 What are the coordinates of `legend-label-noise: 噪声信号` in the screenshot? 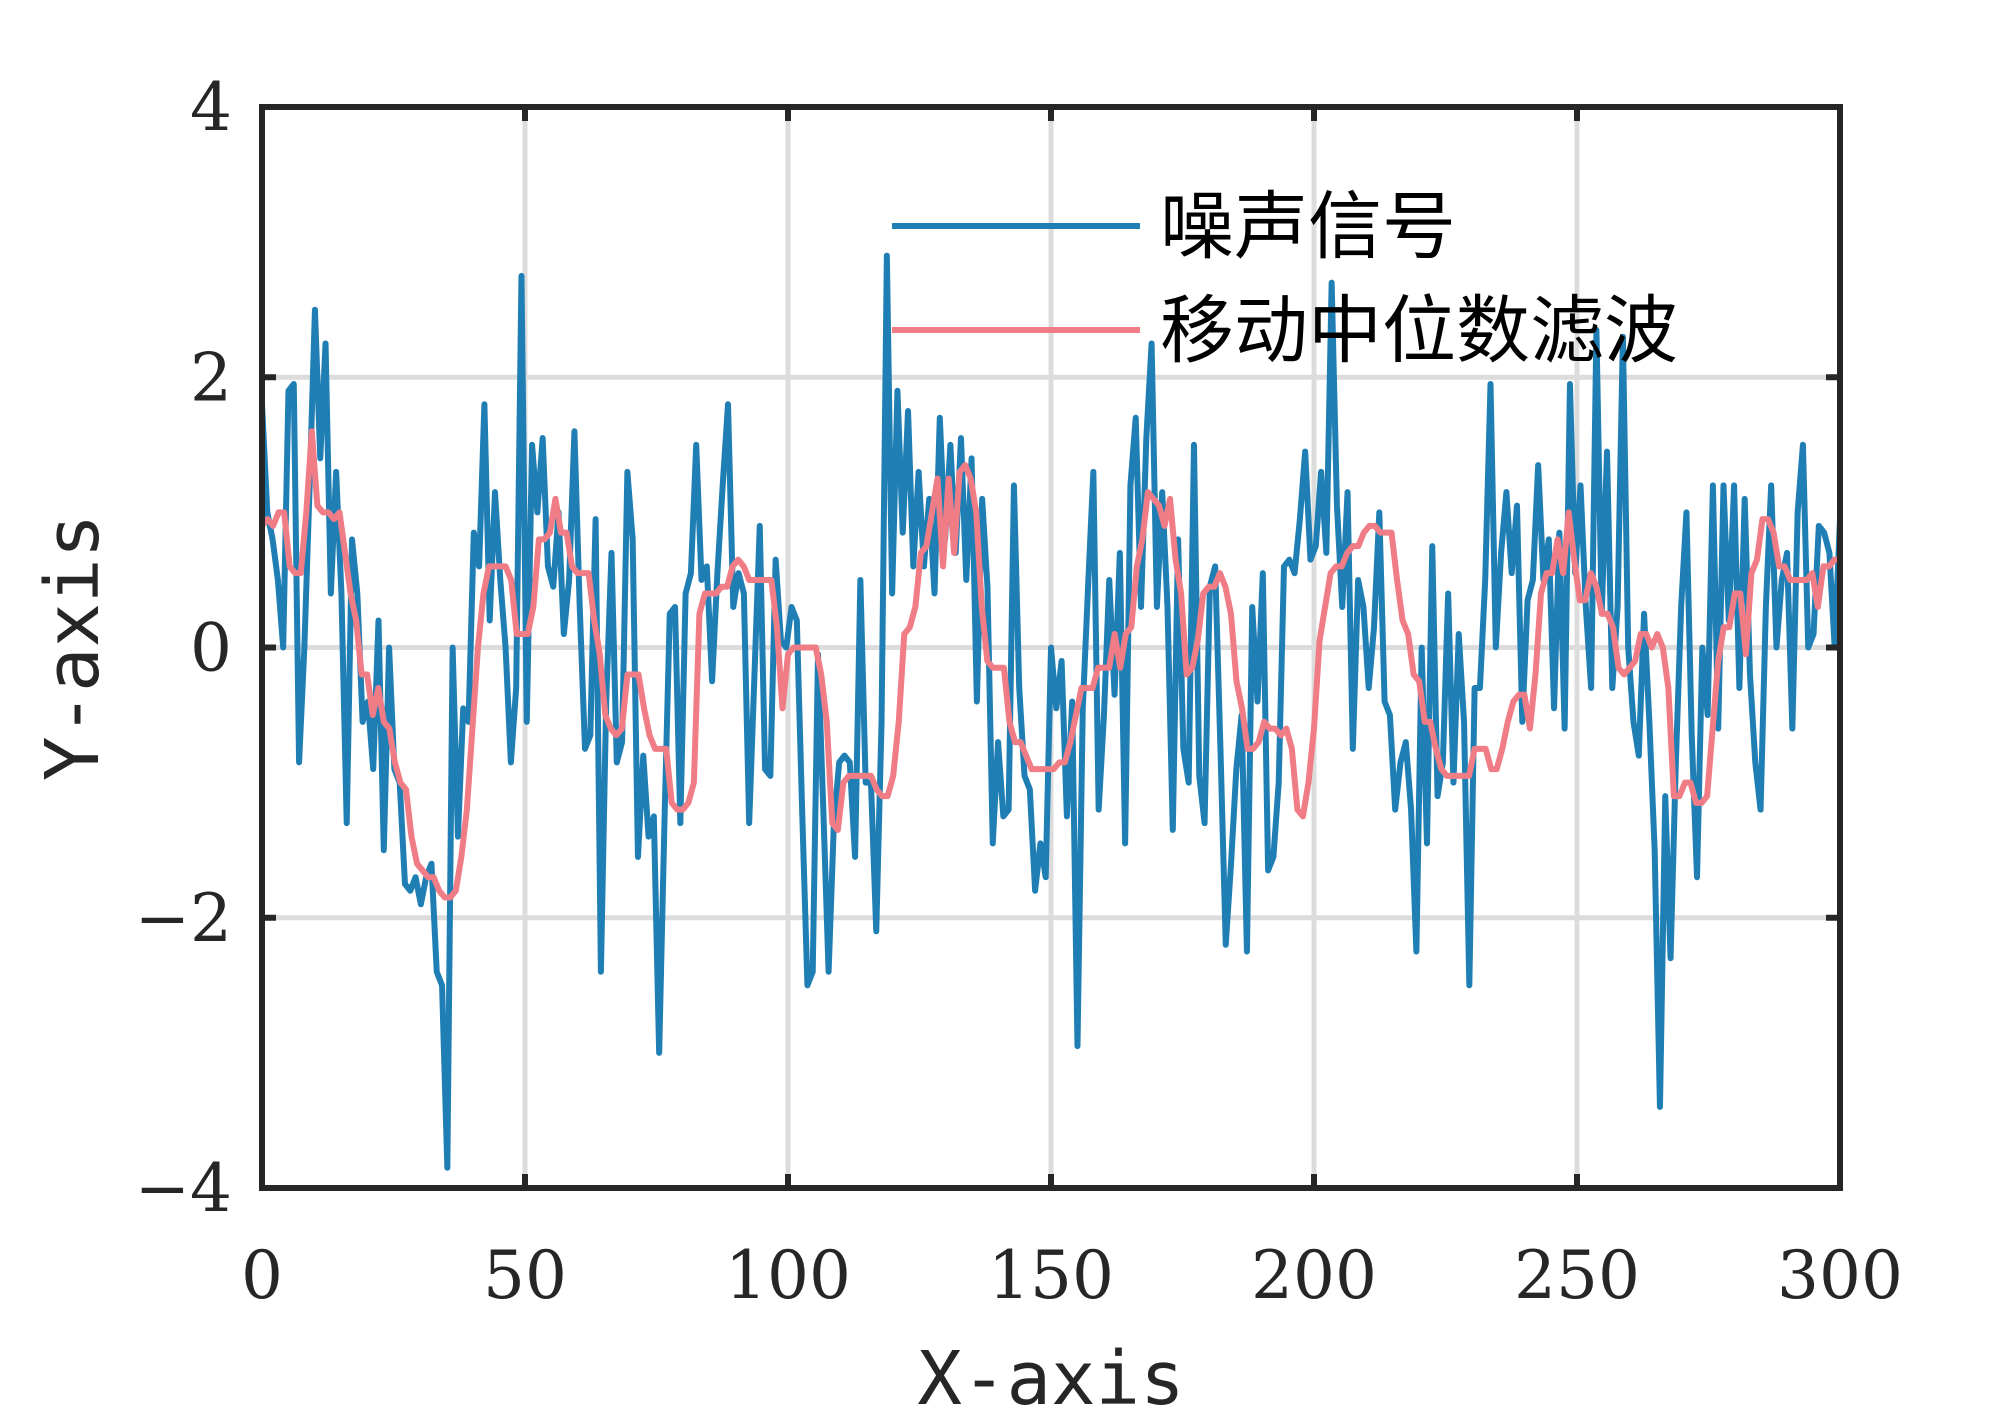 It's located at (1308, 227).